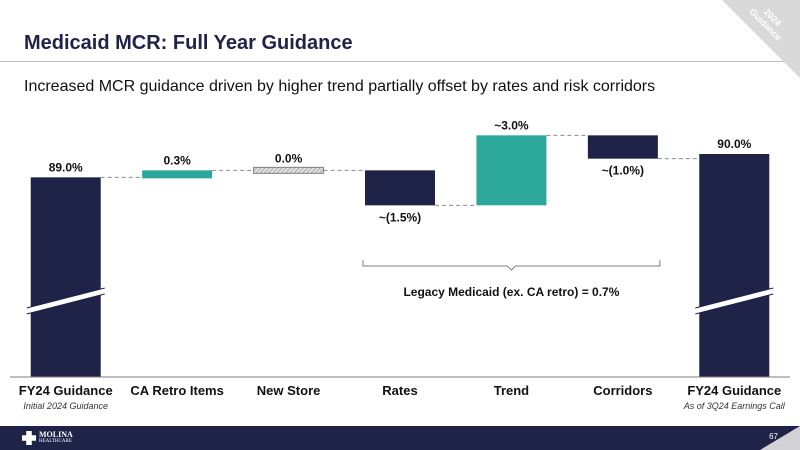 The width and height of the screenshot is (800, 450). I want to click on category-label: Trend, so click(511, 390).